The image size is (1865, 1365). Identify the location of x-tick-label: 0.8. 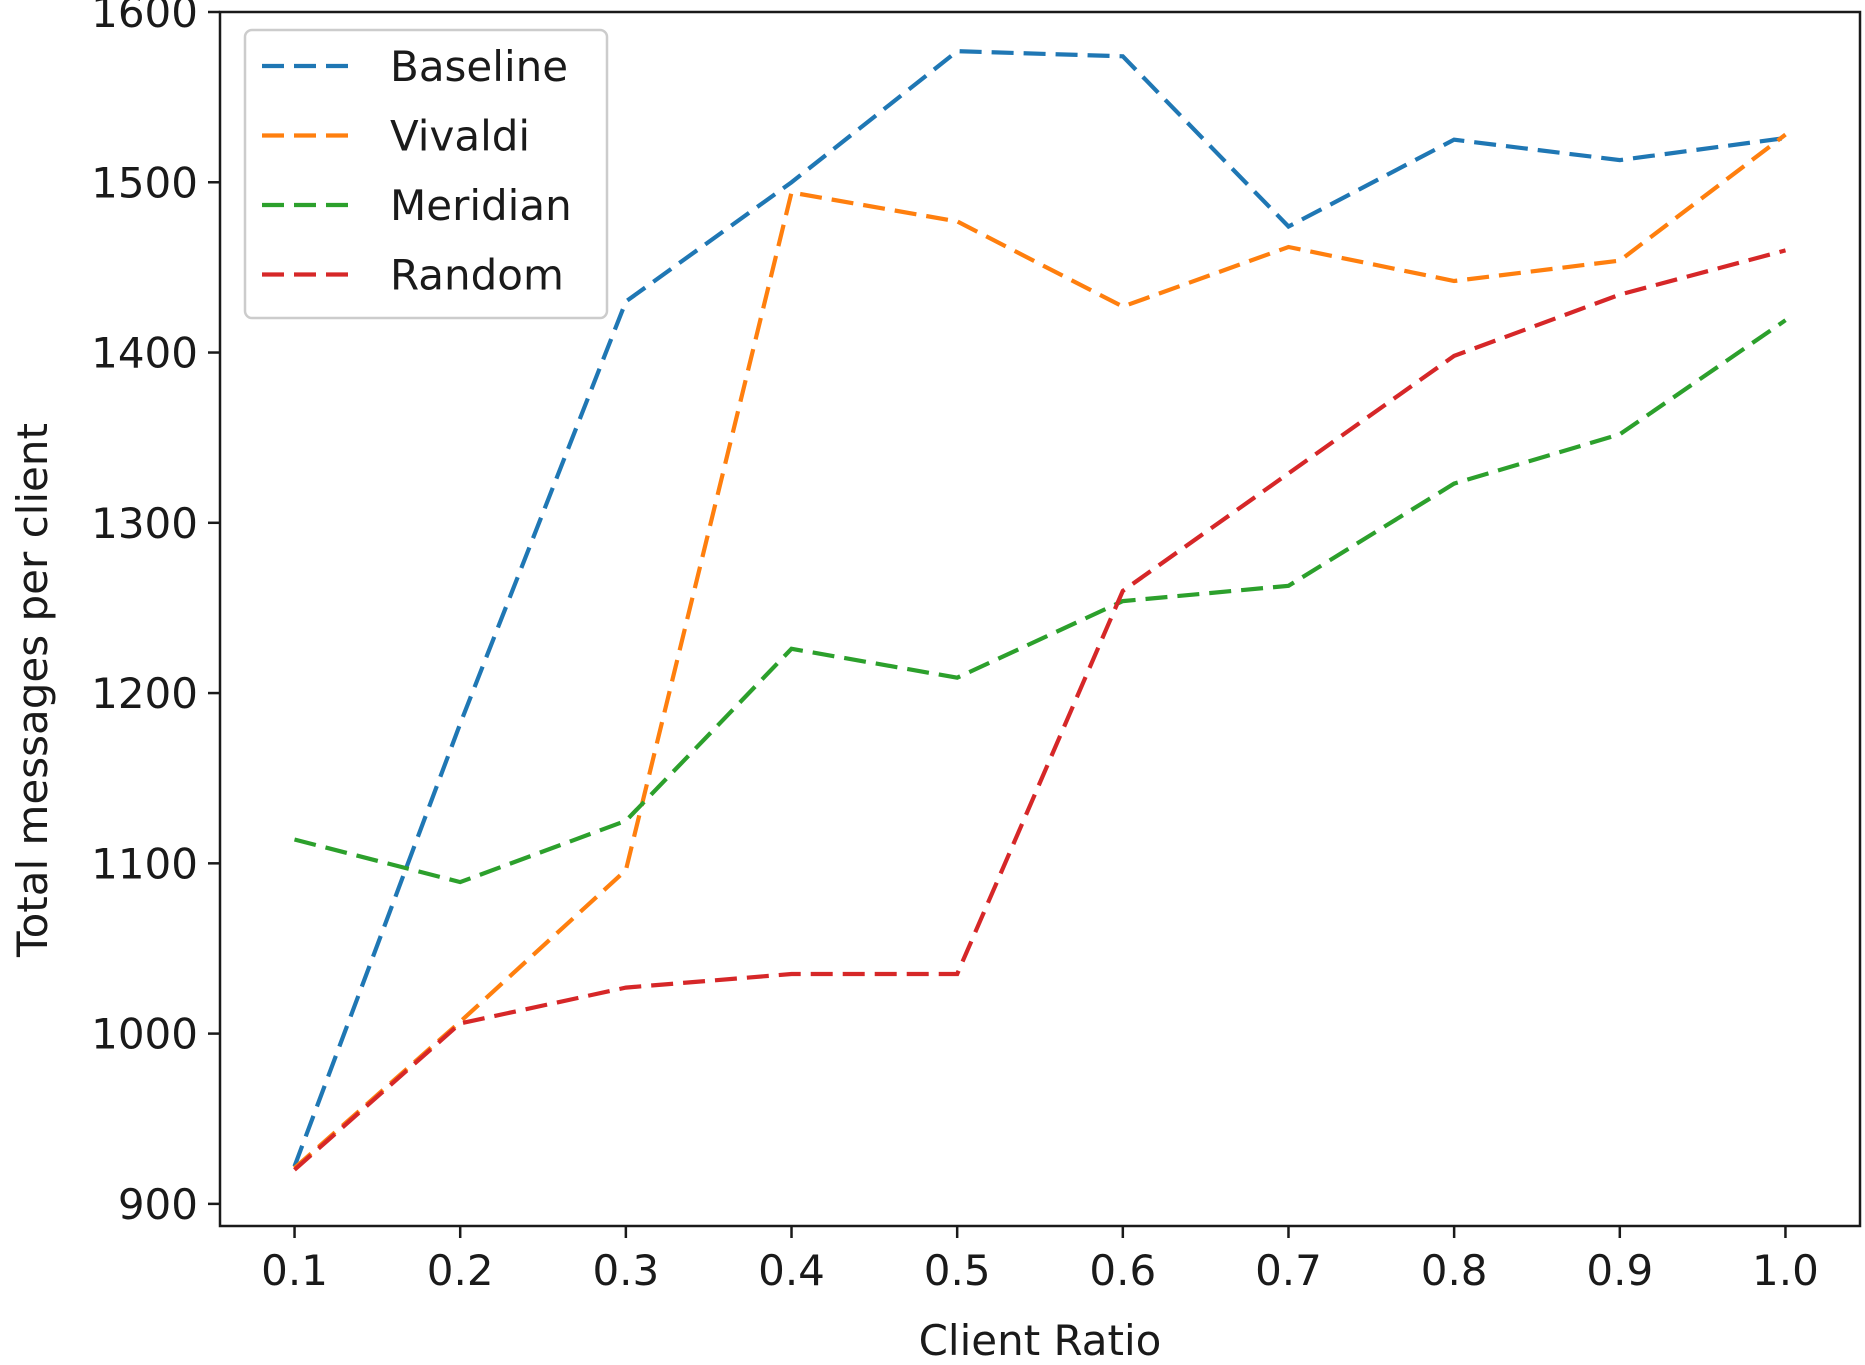
(1454, 1270).